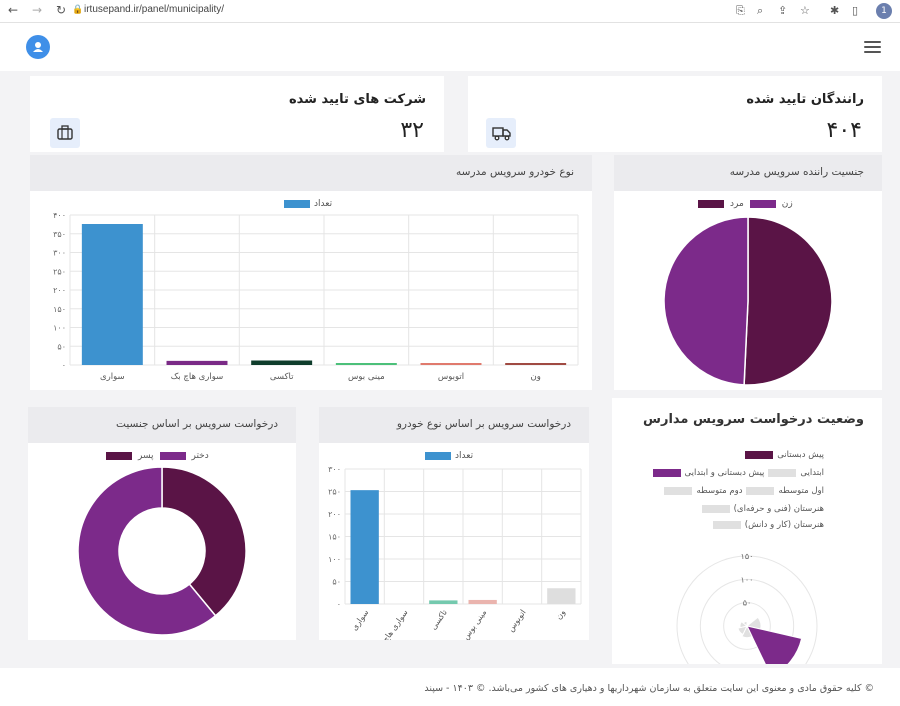  What do you see at coordinates (197, 424) in the screenshot?
I see `panel-title: درخواست سرویس بر اساس جنسیت` at bounding box center [197, 424].